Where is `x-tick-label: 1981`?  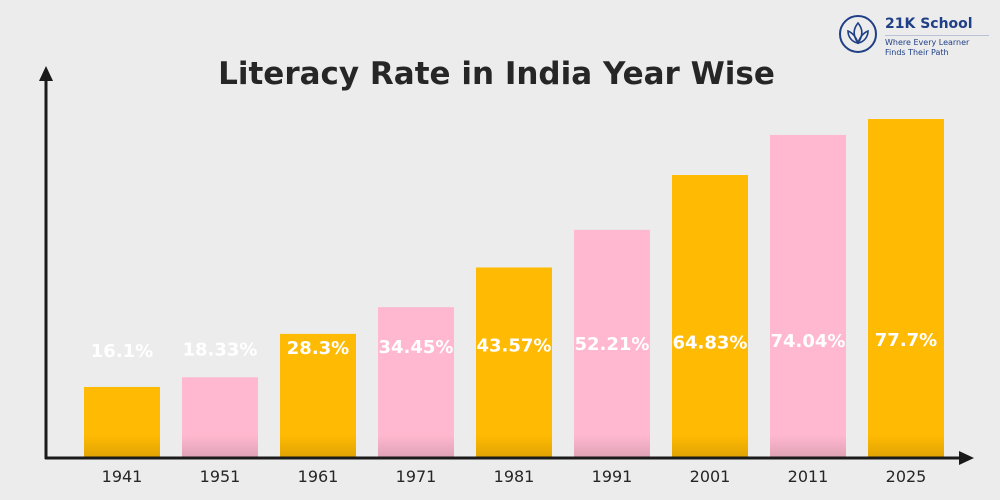 x-tick-label: 1981 is located at coordinates (514, 476).